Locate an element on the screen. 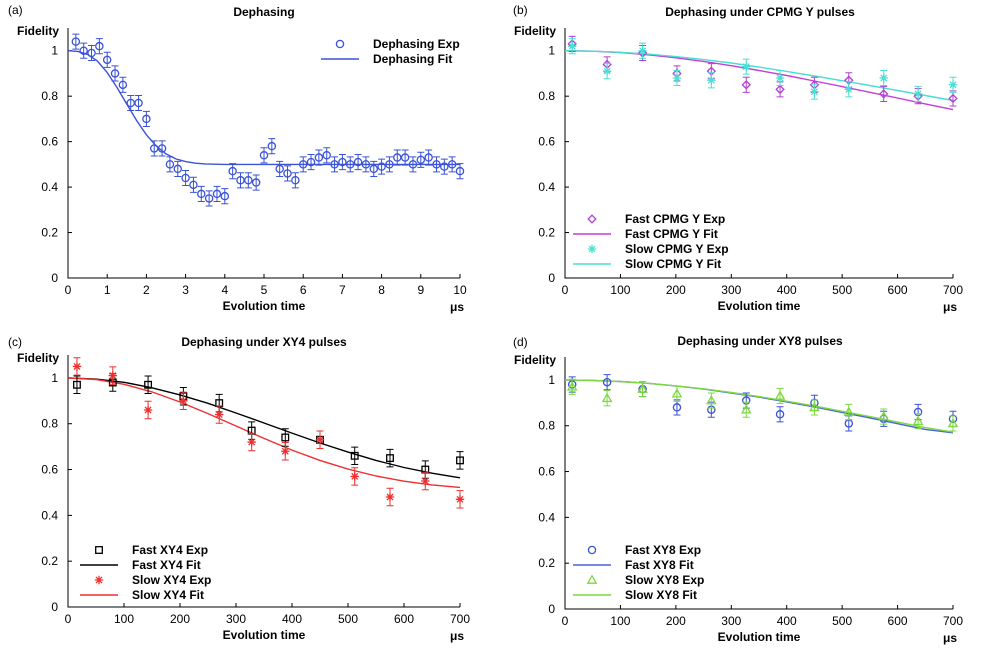 The height and width of the screenshot is (654, 981). x-tick-label: 10 is located at coordinates (460, 290).